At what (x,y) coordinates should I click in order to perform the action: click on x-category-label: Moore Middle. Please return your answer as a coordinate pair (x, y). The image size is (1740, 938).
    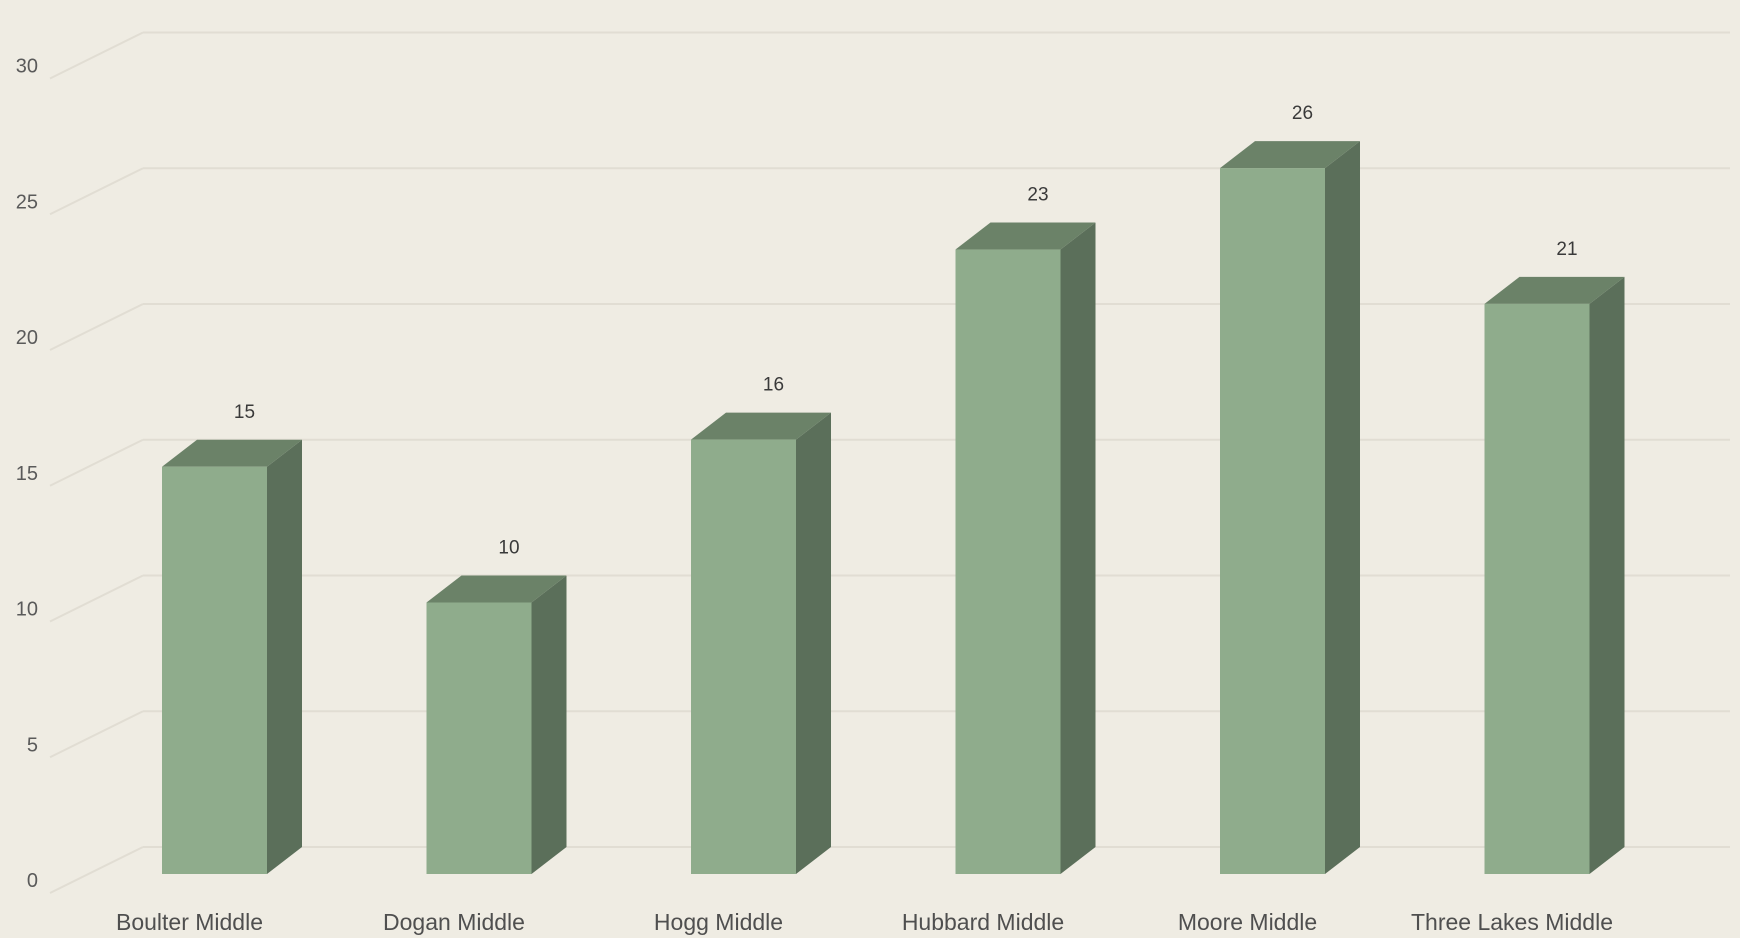
    Looking at the image, I should click on (1247, 922).